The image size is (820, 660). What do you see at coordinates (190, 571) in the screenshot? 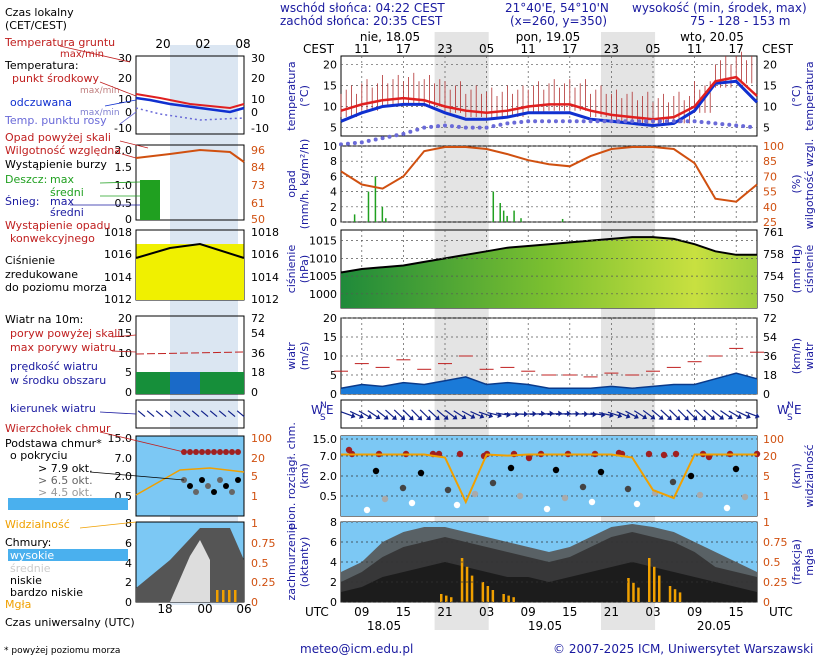
I see `legend-cloud-light` at bounding box center [190, 571].